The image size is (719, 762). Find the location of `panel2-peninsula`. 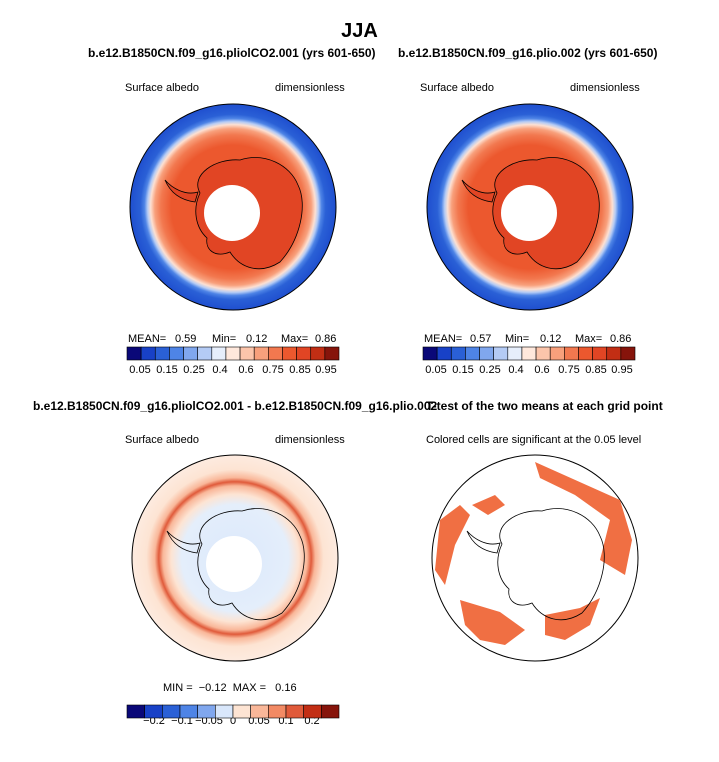

panel2-peninsula is located at coordinates (478, 191).